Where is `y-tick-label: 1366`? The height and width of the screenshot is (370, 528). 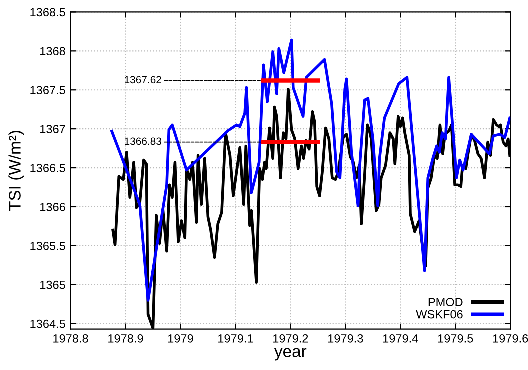
y-tick-label: 1366 is located at coordinates (53, 207).